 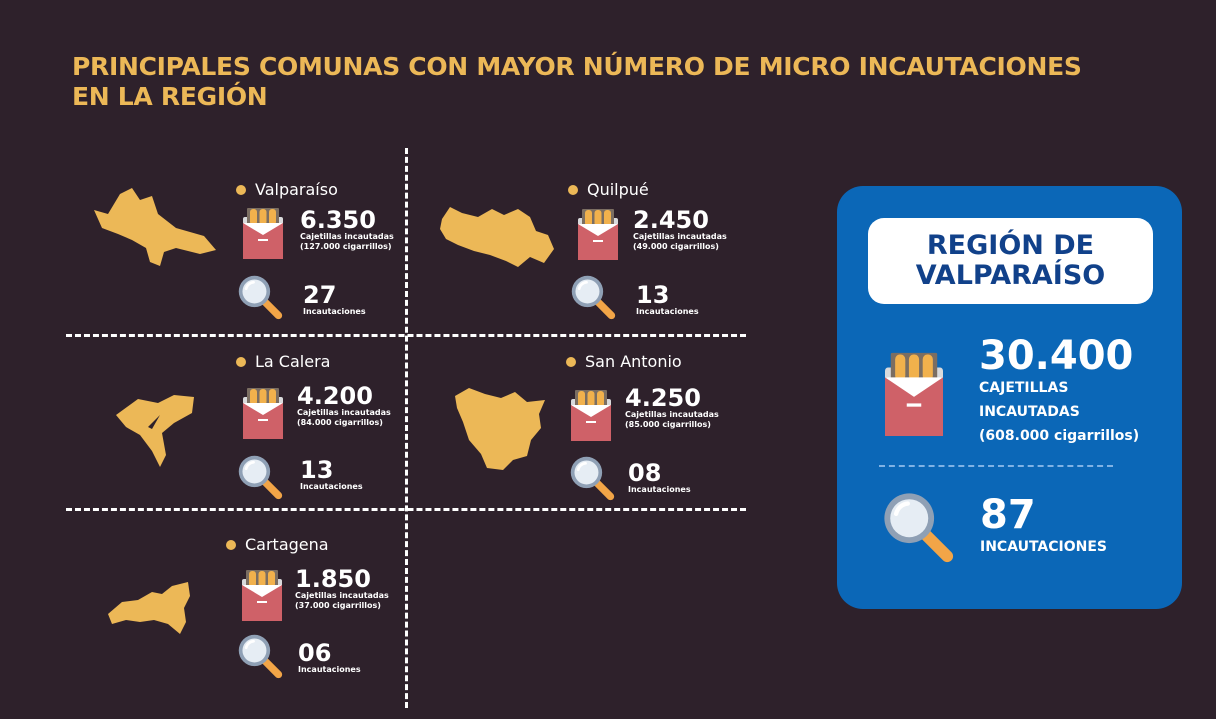 What do you see at coordinates (170, 96) in the screenshot?
I see `page-title-line2: EN LA REGIÓN` at bounding box center [170, 96].